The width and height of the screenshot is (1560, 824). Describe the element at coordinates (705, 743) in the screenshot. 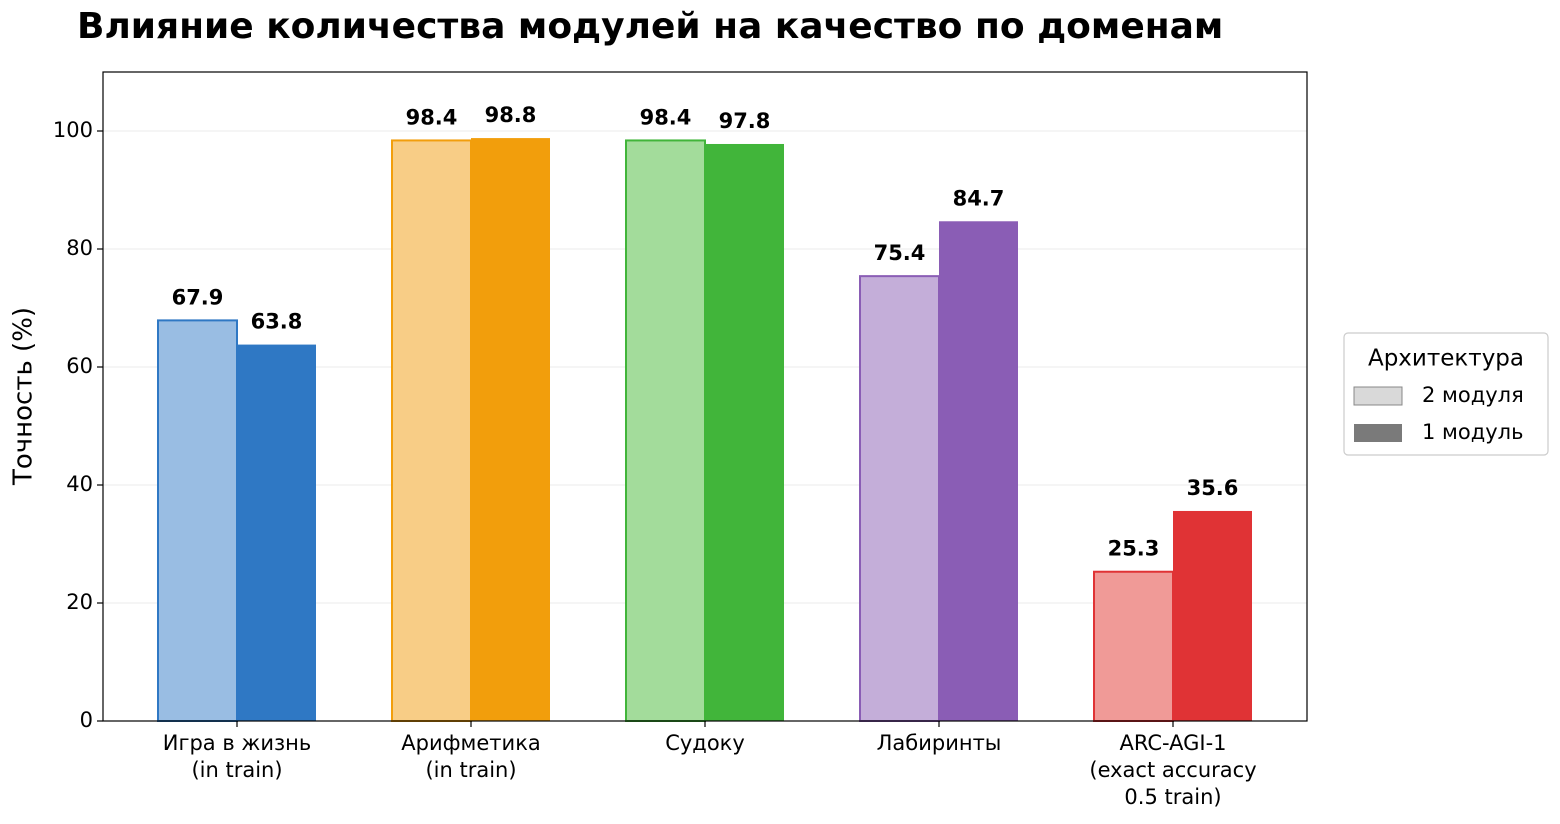

I see `x-tick-label: Судоку` at that location.